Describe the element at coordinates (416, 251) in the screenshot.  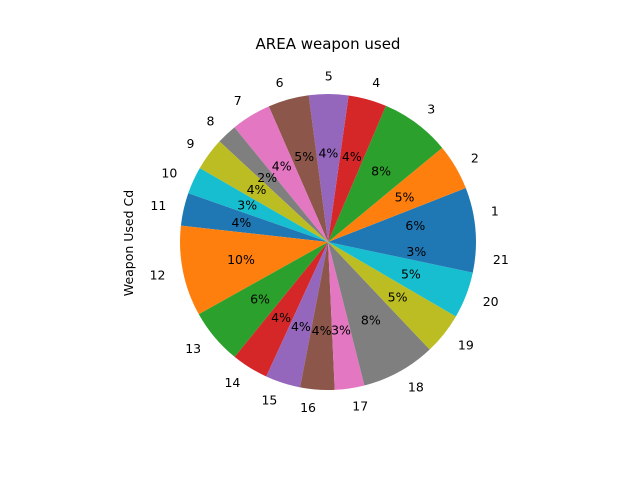
I see `slice-percent-21: 3%` at that location.